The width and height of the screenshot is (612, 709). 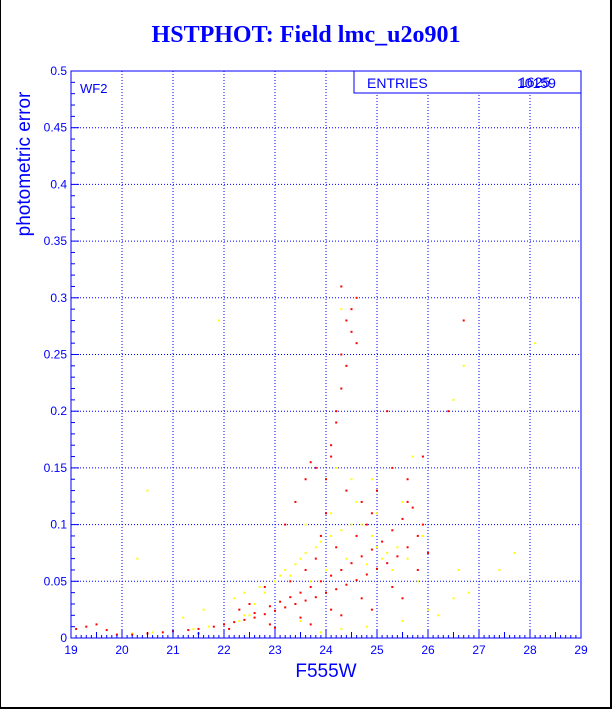 What do you see at coordinates (58, 525) in the screenshot?
I see `y-tick-label: 0.1` at bounding box center [58, 525].